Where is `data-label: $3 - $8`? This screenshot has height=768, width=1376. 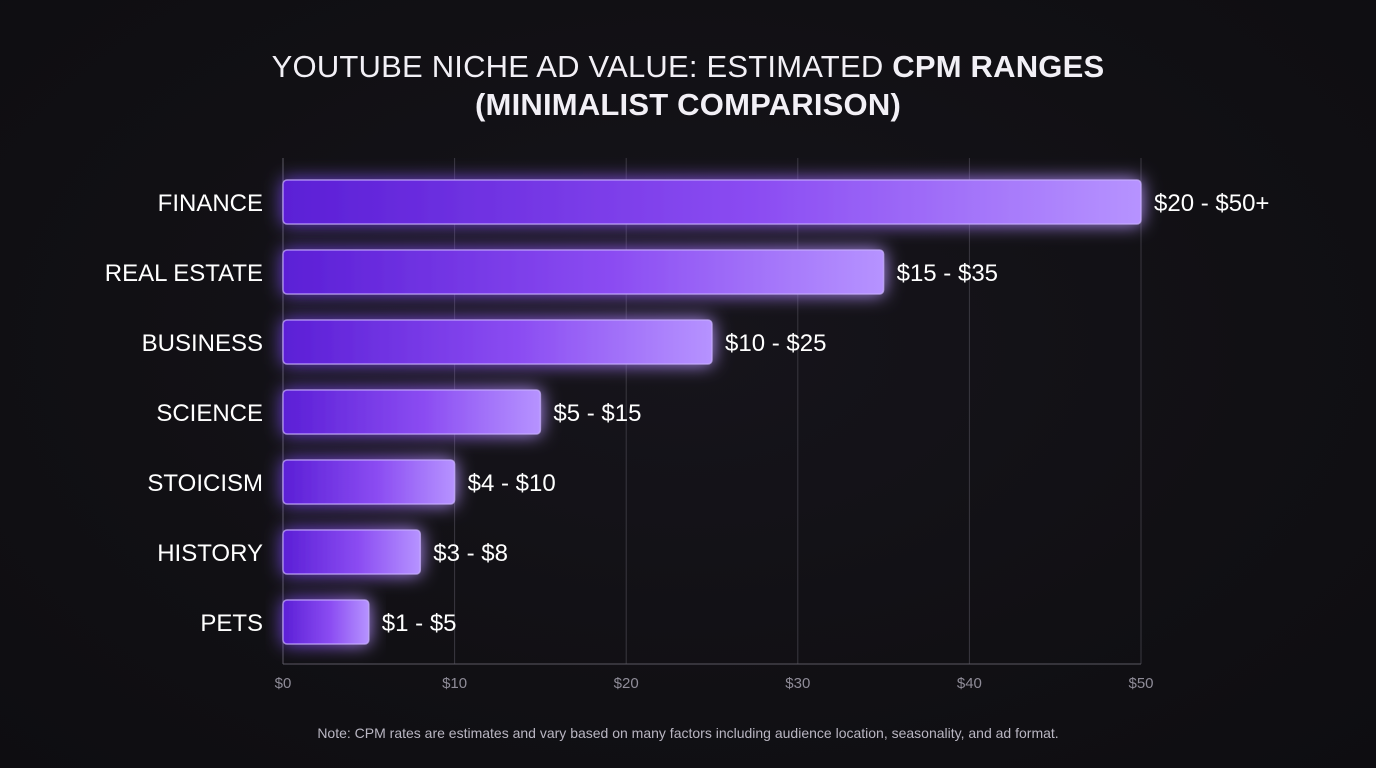
data-label: $3 - $8 is located at coordinates (470, 553).